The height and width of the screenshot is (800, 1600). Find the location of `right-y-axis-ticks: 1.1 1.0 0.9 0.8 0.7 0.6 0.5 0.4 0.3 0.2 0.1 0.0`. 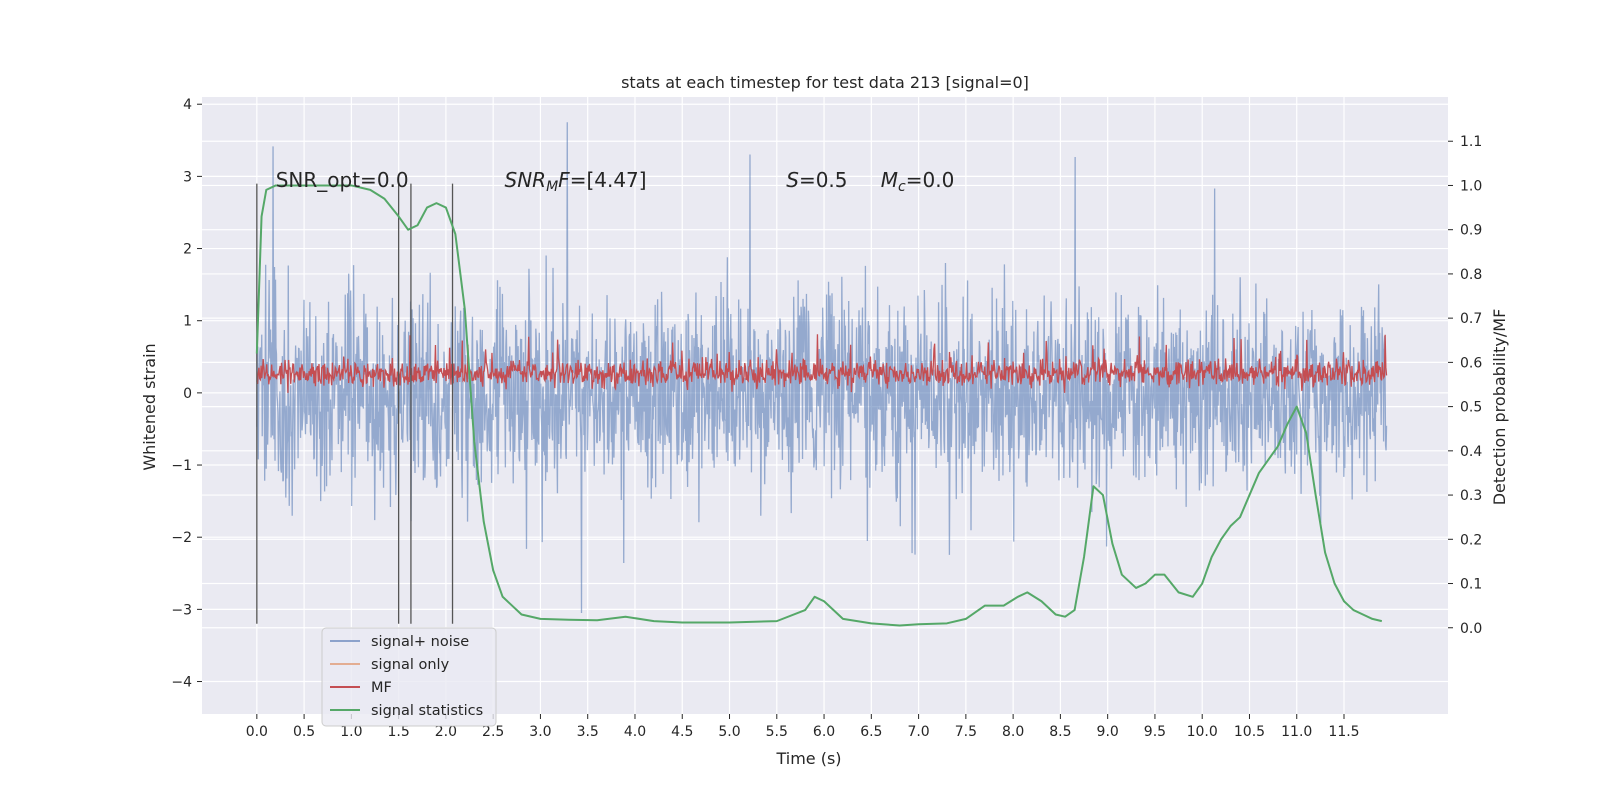

right-y-axis-ticks: 1.1 1.0 0.9 0.8 0.7 0.6 0.5 0.4 0.3 0.2 0.1 0.0 is located at coordinates (1465, 385).